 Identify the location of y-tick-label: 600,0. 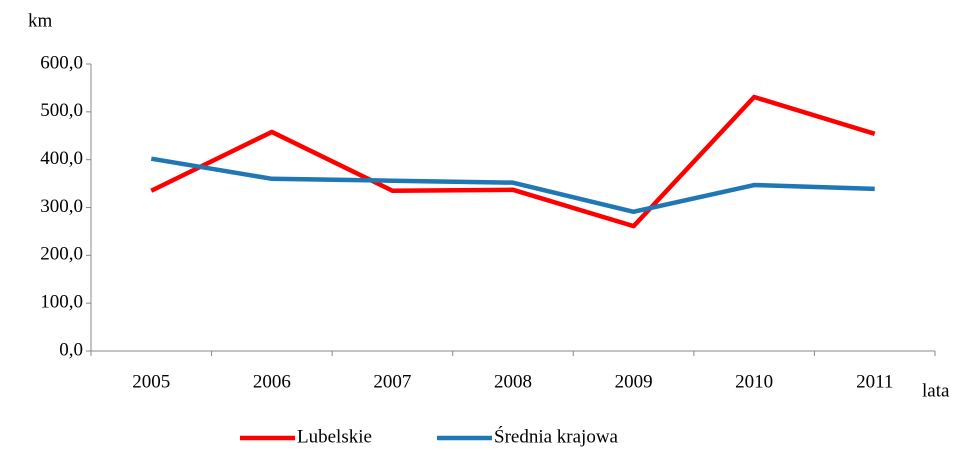
(61, 62).